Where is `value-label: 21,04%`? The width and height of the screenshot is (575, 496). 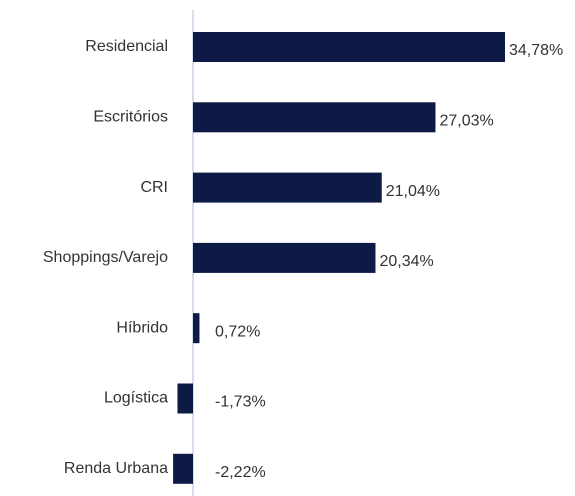 value-label: 21,04% is located at coordinates (413, 191).